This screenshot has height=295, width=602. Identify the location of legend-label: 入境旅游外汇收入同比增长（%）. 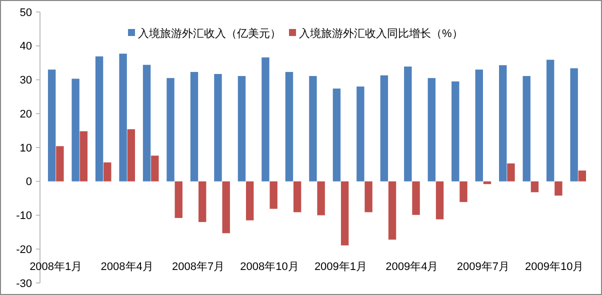
(381, 33).